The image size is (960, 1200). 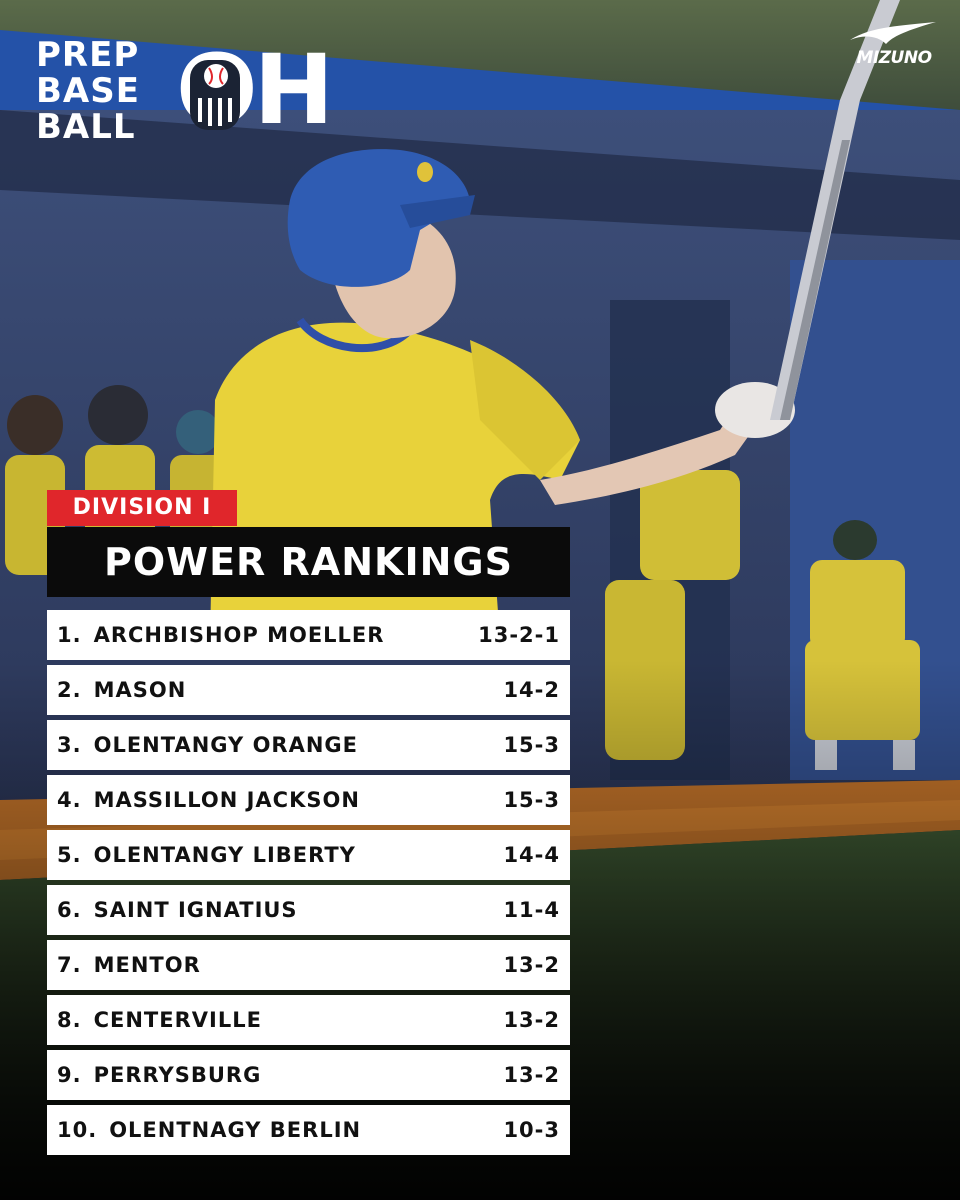 I want to click on rank-number: 1., so click(x=69, y=635).